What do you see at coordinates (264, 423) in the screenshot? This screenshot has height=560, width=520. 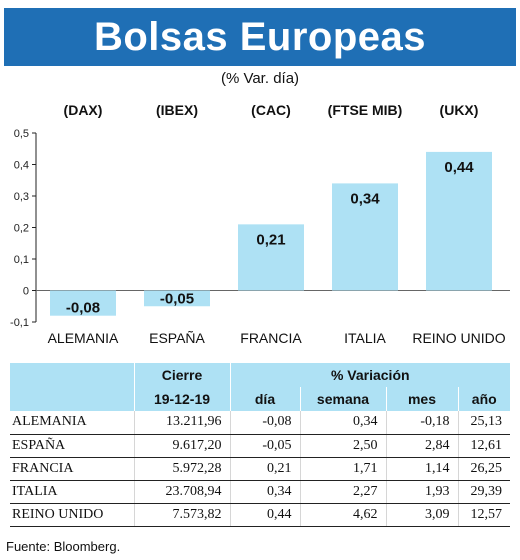 I see `cell-dia: -0,08` at bounding box center [264, 423].